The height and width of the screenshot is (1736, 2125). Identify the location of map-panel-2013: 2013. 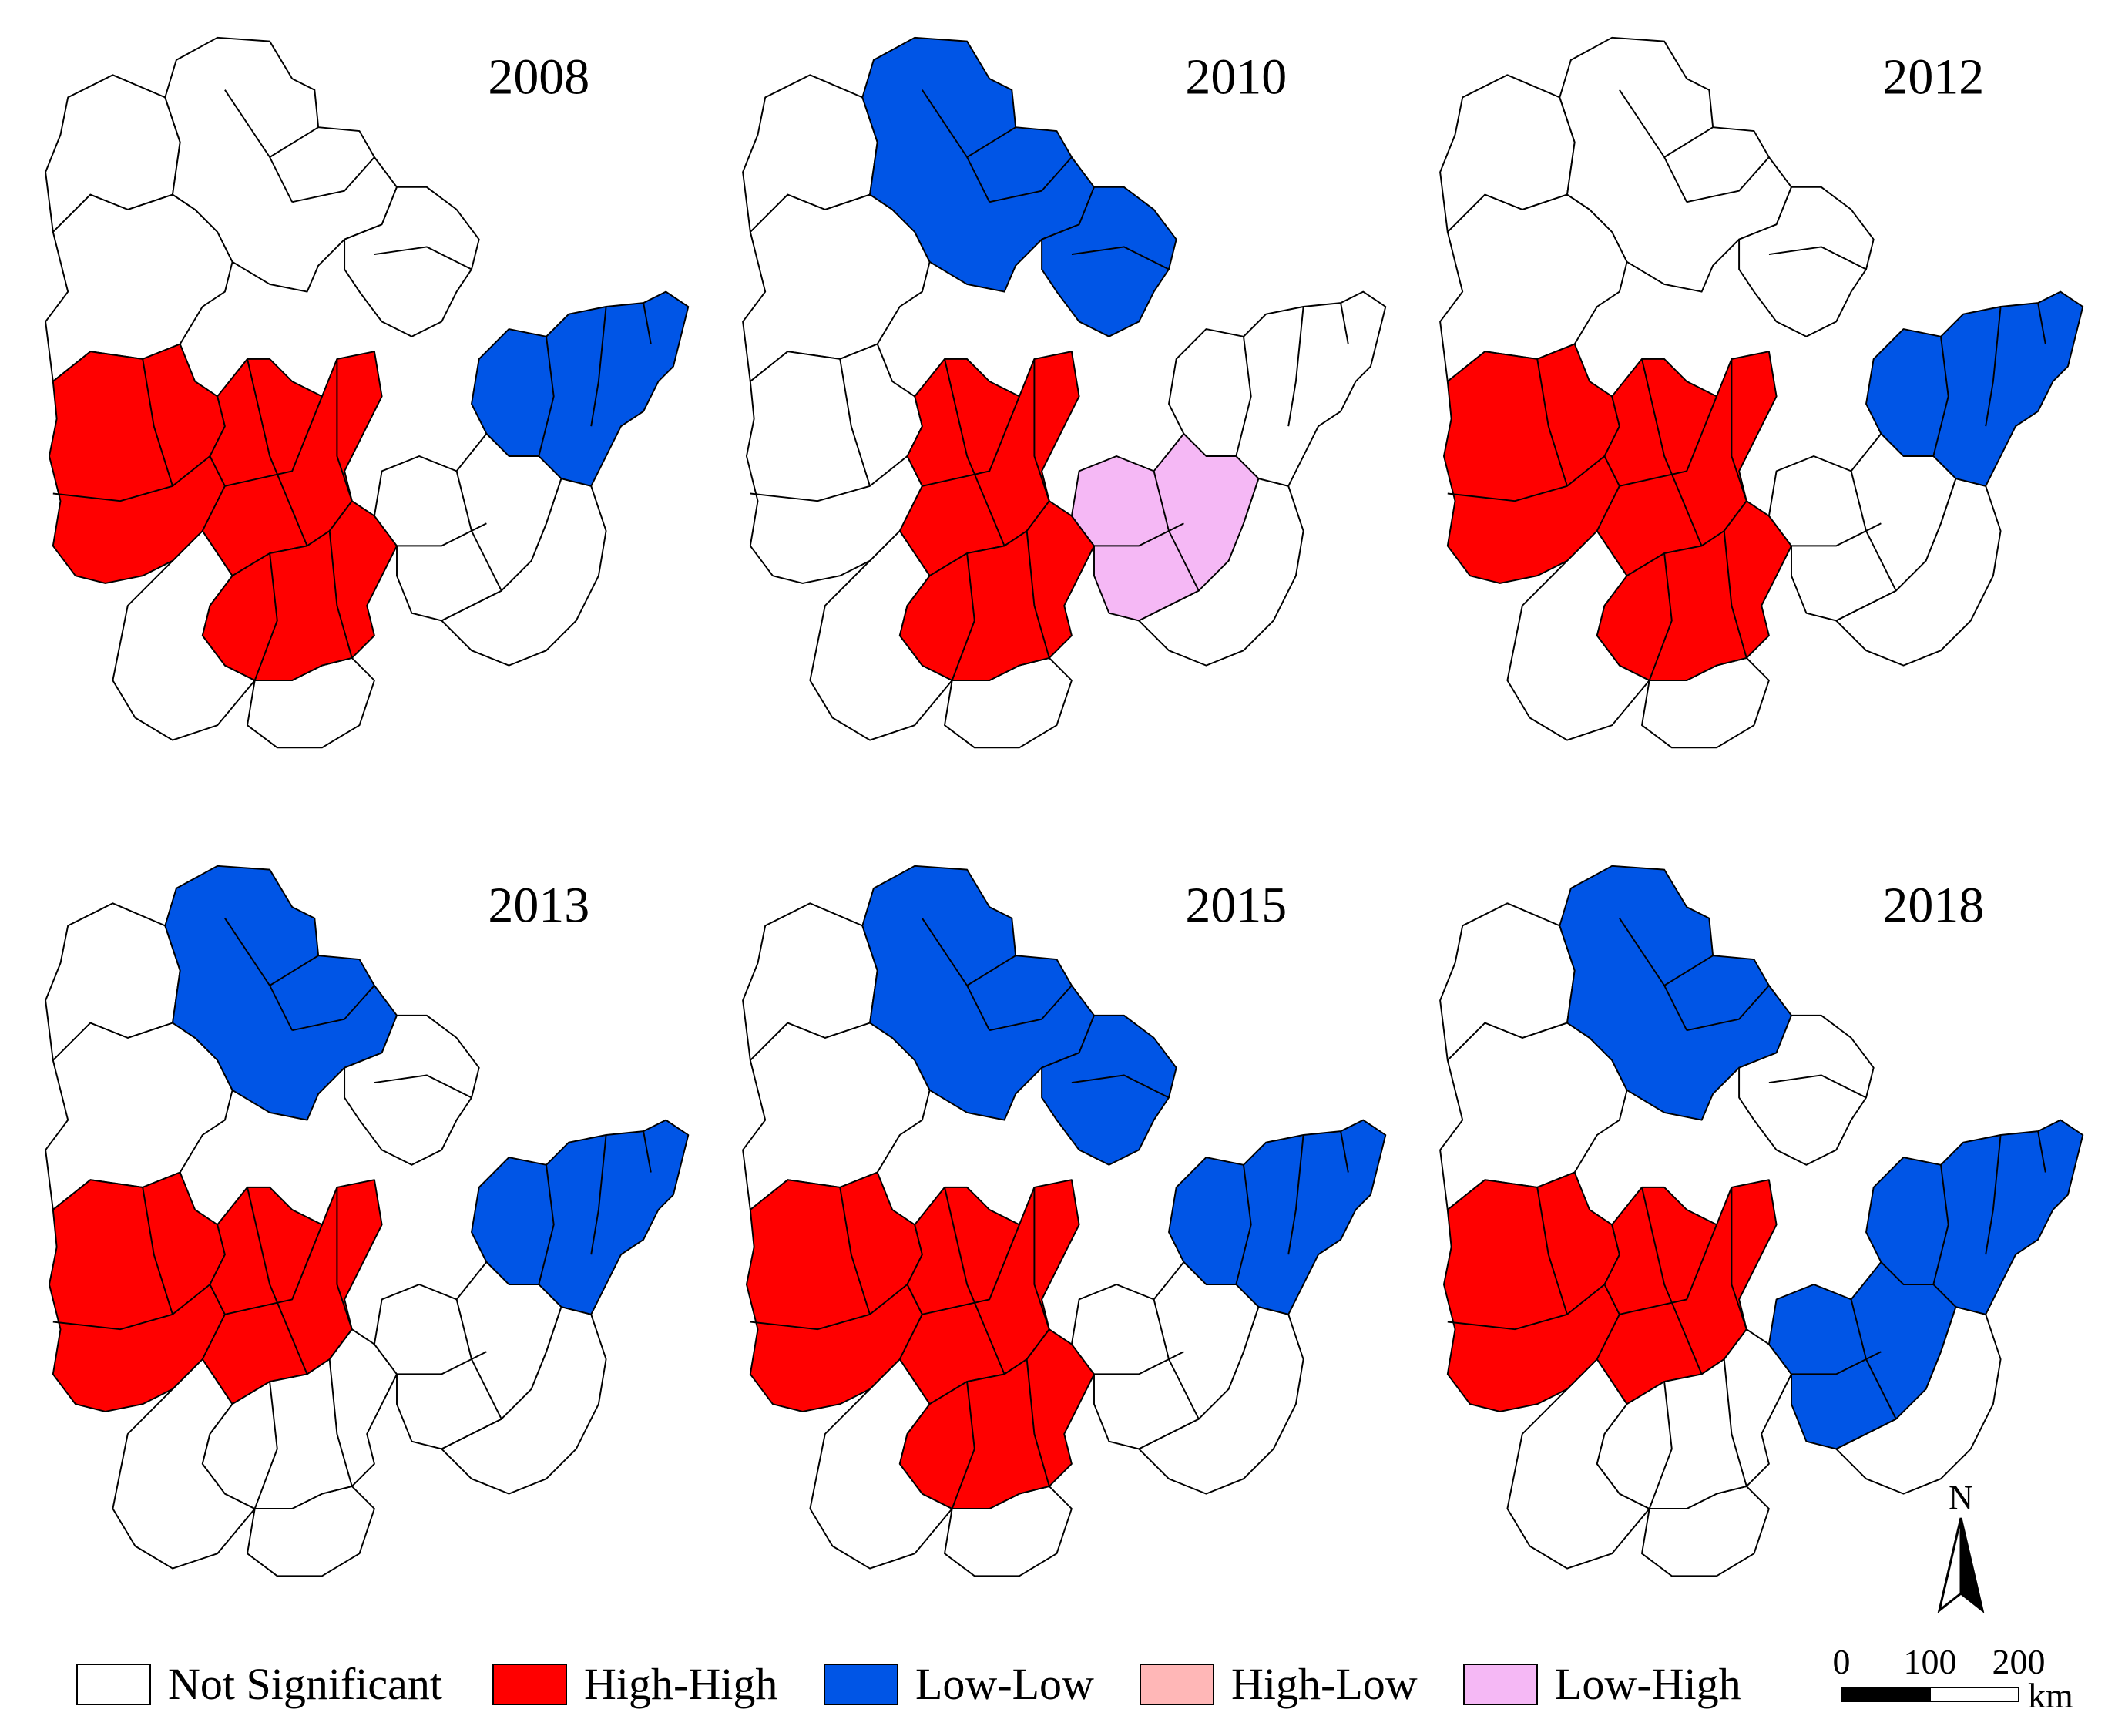
(368, 1221).